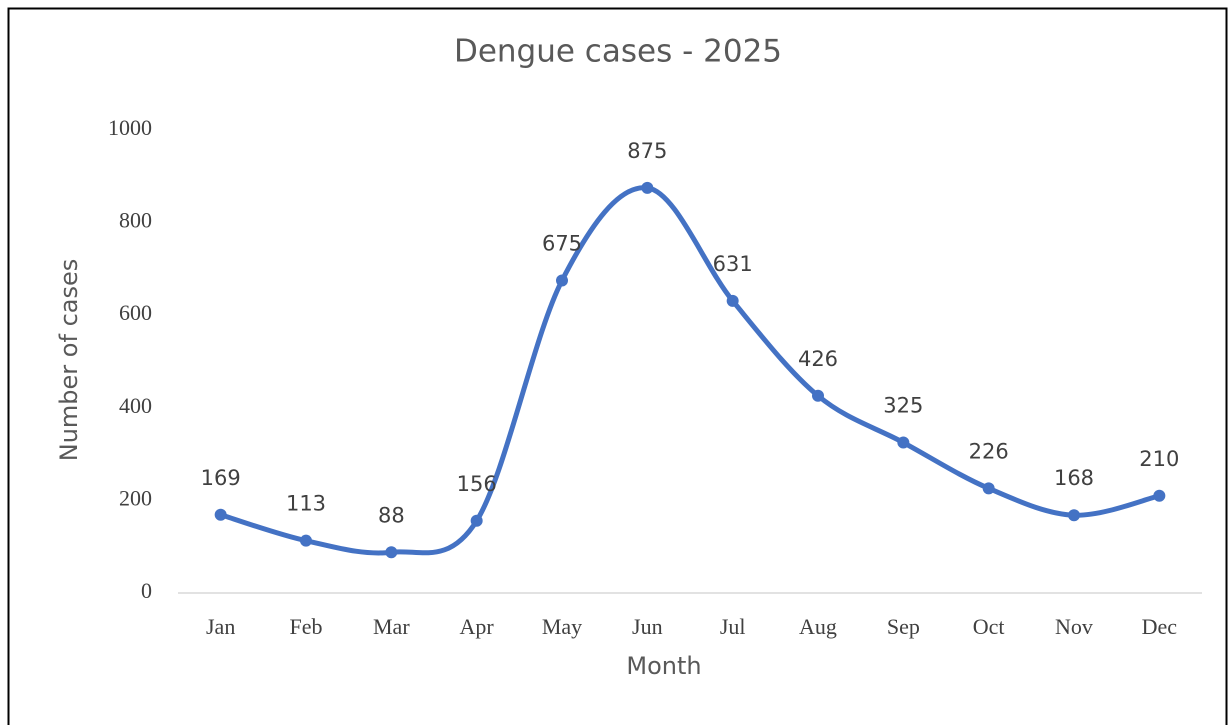 Image resolution: width=1228 pixels, height=725 pixels. What do you see at coordinates (903, 626) in the screenshot?
I see `x-tick-label: Sep` at bounding box center [903, 626].